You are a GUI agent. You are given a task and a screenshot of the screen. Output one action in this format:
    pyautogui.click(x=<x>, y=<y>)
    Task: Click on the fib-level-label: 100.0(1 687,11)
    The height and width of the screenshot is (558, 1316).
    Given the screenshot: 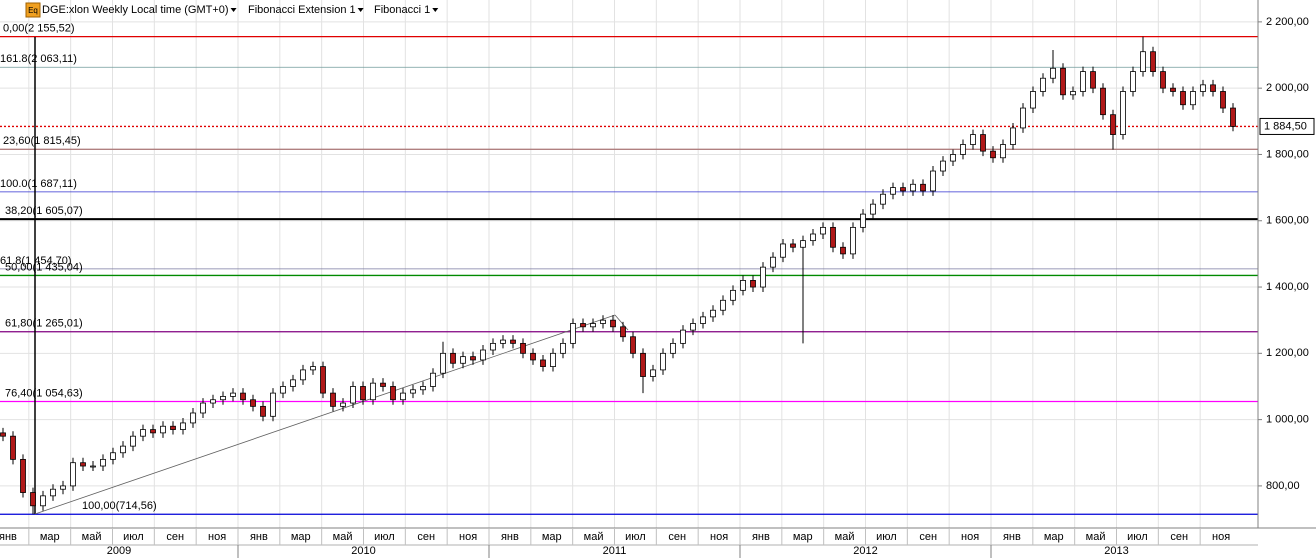 What is the action you would take?
    pyautogui.click(x=38, y=184)
    